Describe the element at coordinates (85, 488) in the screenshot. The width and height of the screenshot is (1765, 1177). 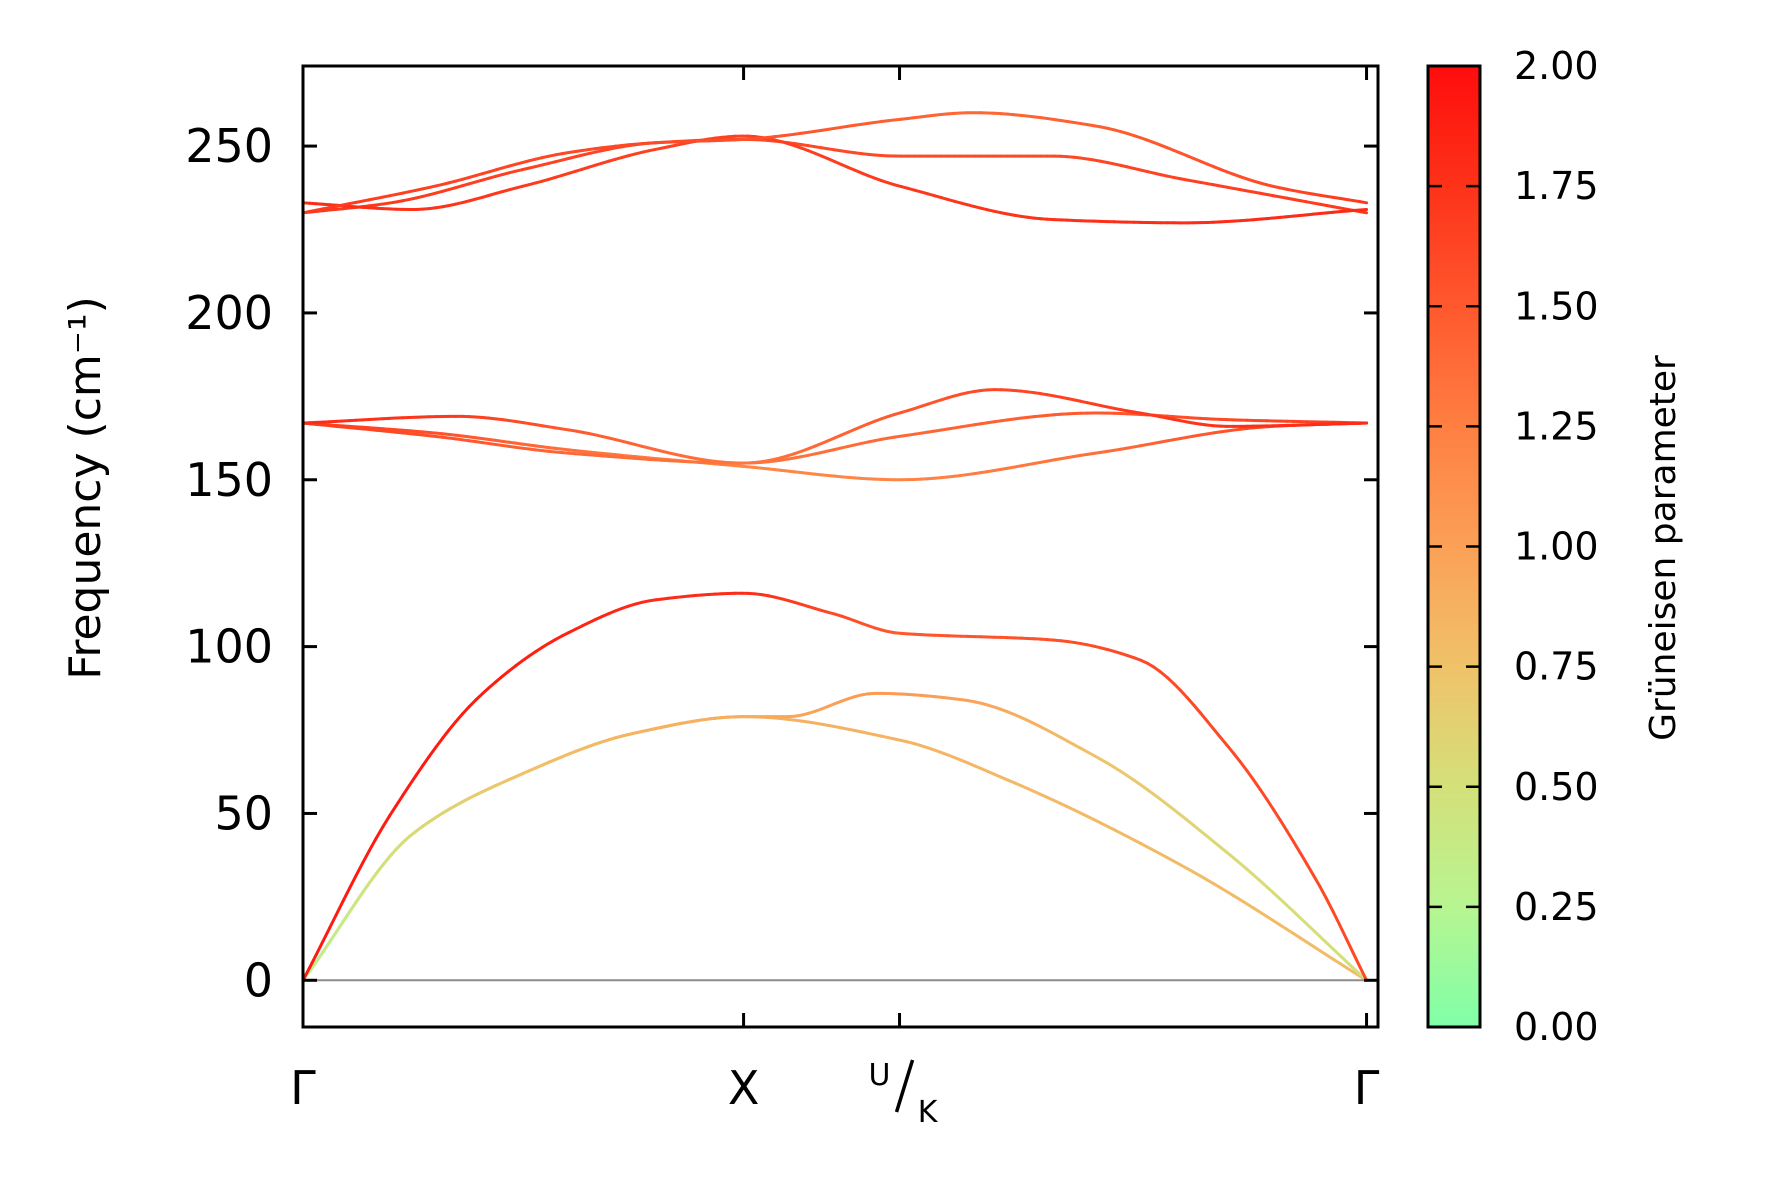
I see `y-axis-label: Frequency (cm⁻¹)` at that location.